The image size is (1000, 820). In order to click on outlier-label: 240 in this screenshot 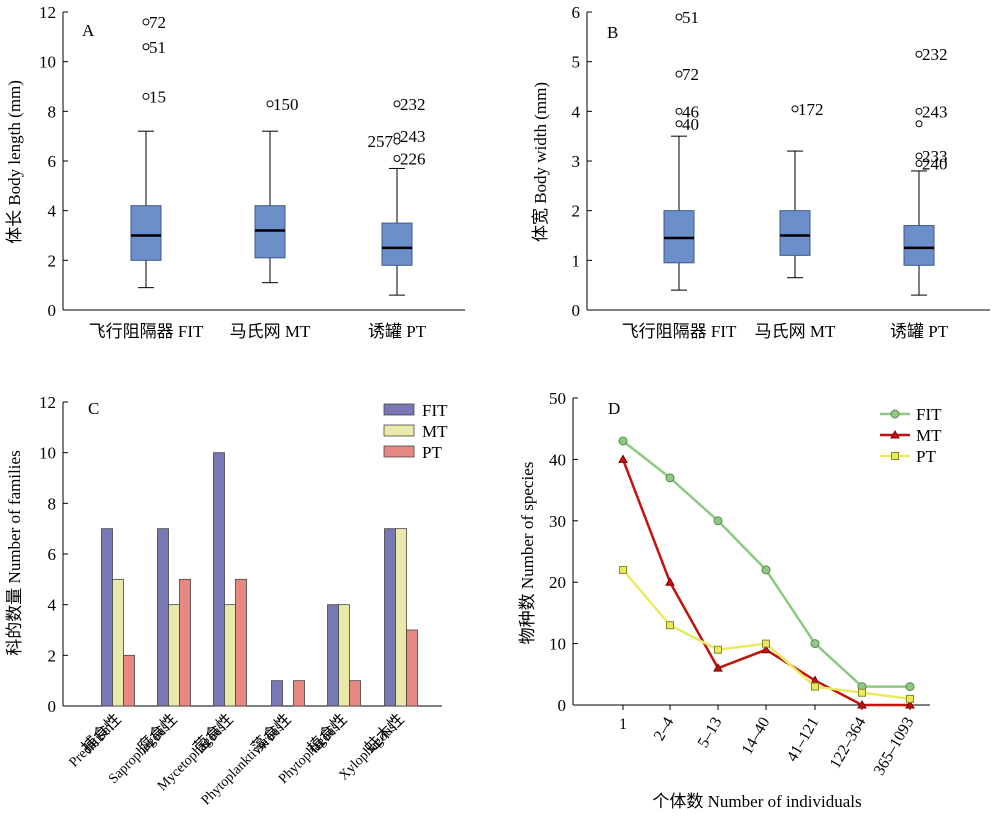, I will do `click(935, 163)`.